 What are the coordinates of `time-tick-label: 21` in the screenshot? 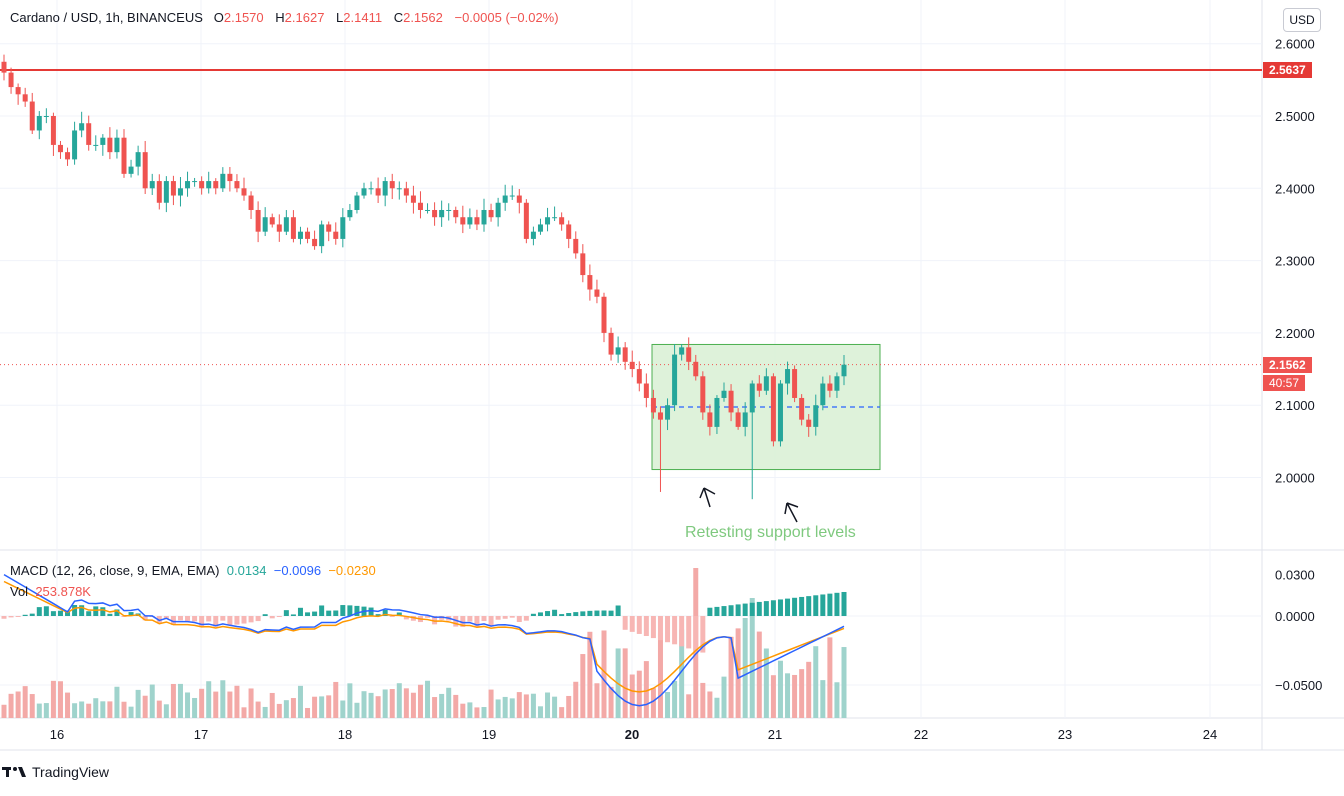 It's located at (775, 734).